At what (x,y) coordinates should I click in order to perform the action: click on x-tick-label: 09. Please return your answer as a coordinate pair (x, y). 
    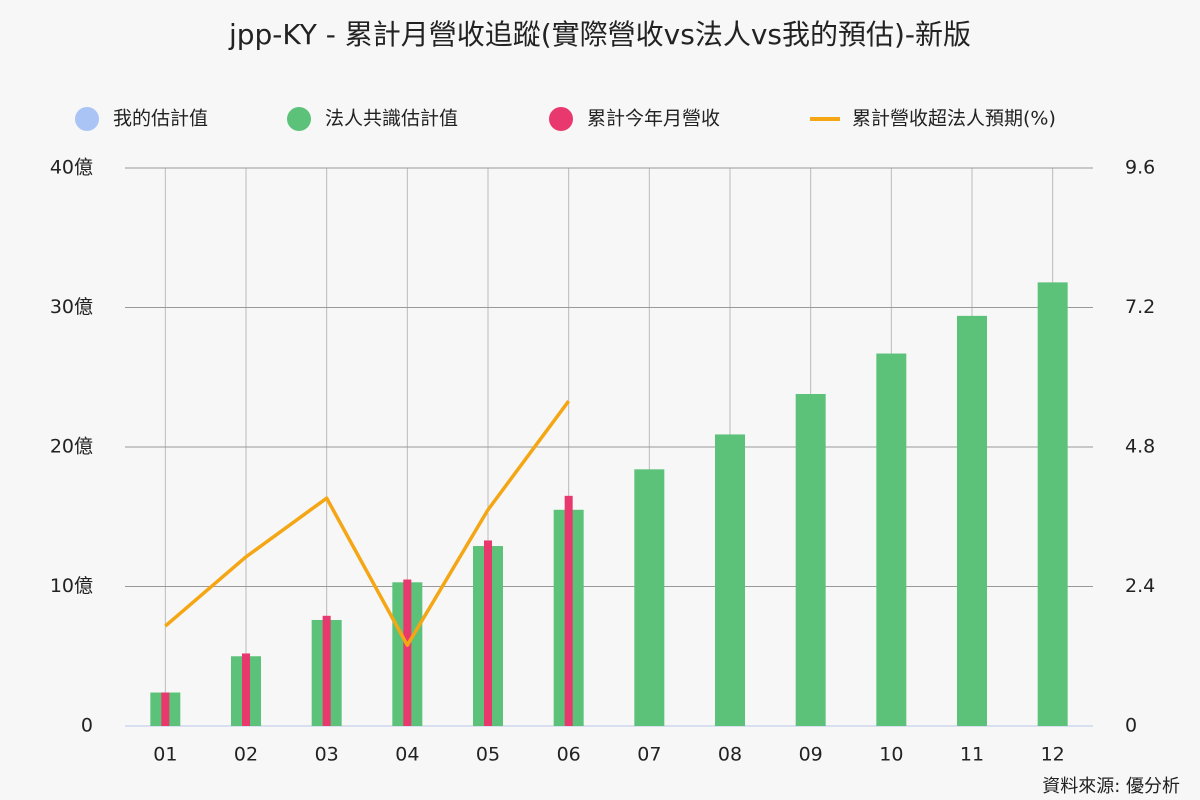
    Looking at the image, I should click on (811, 755).